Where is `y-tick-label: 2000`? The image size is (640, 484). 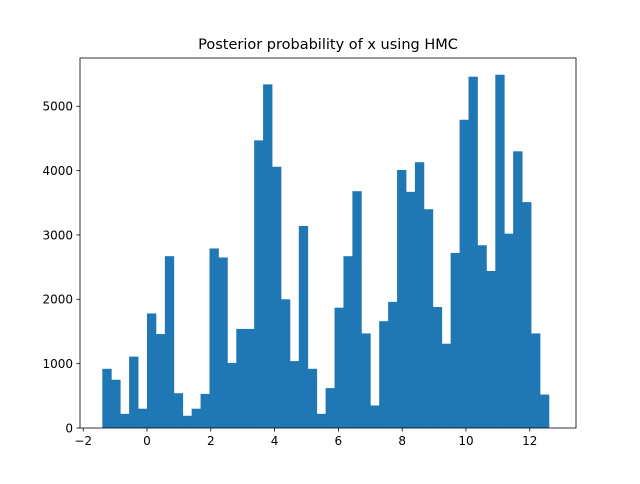 y-tick-label: 2000 is located at coordinates (57, 300).